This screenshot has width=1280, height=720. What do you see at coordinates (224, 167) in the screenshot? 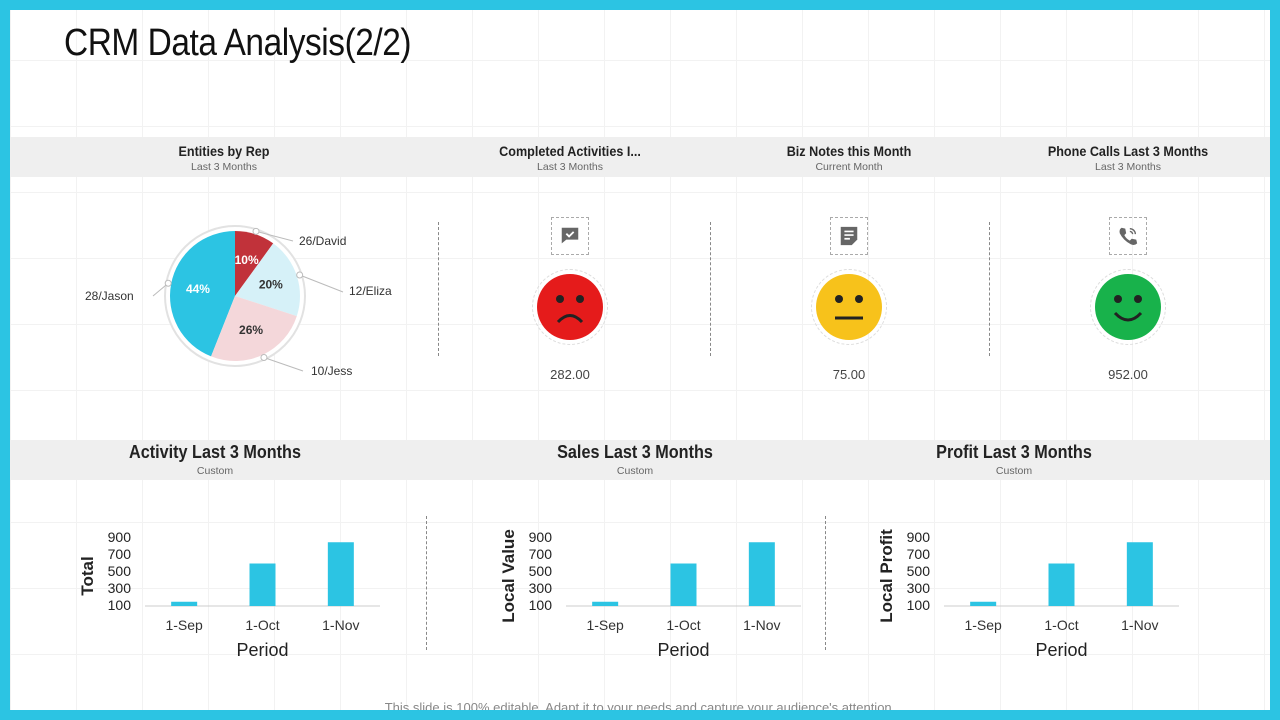
I see `entities-subtitle: Last 3 Months` at bounding box center [224, 167].